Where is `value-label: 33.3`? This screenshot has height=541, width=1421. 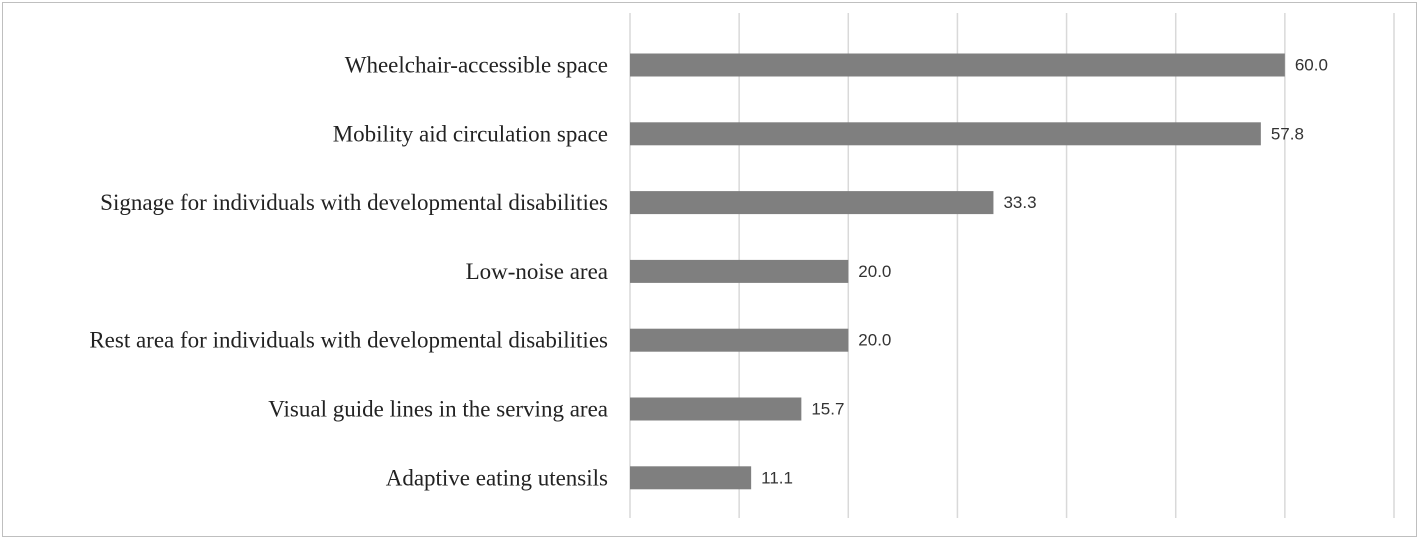 value-label: 33.3 is located at coordinates (1019, 202).